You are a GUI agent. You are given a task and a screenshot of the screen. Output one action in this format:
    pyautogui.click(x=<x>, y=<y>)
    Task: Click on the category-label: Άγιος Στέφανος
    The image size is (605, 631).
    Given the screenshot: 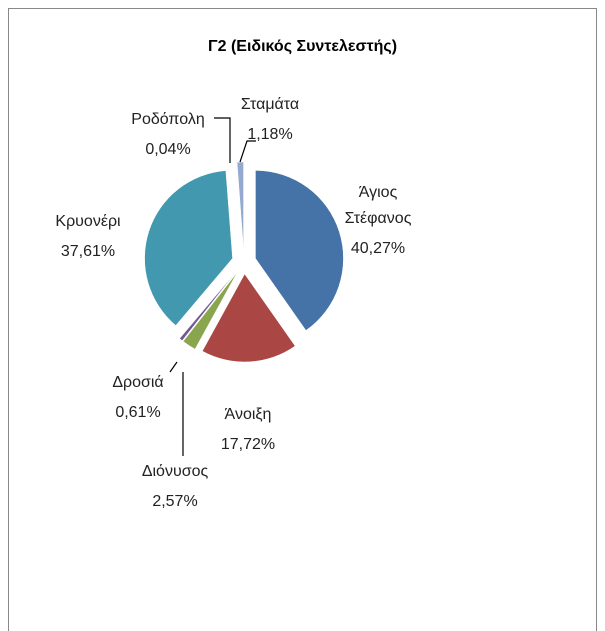 What is the action you would take?
    pyautogui.click(x=378, y=205)
    